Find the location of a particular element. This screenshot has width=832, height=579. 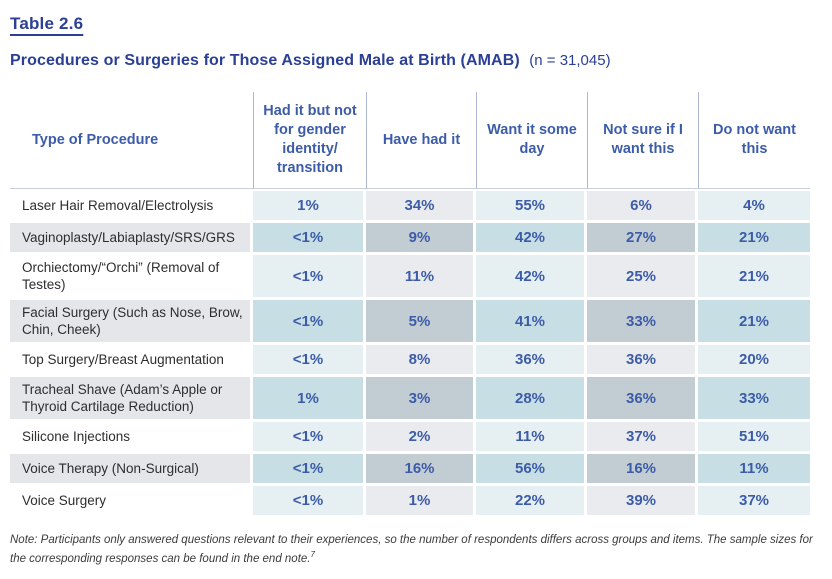

value-cell: 8% is located at coordinates (421, 361).